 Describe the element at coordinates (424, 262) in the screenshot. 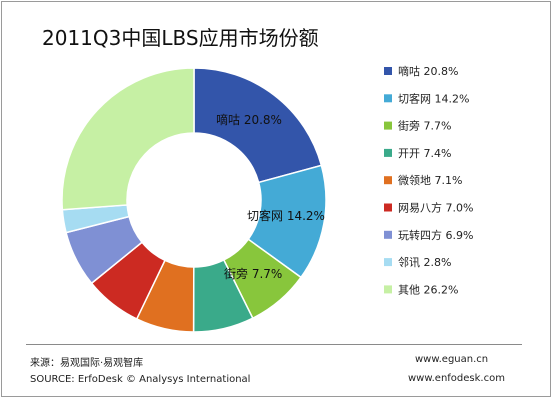

I see `legend-label-8: 邻讯 2.8%` at that location.